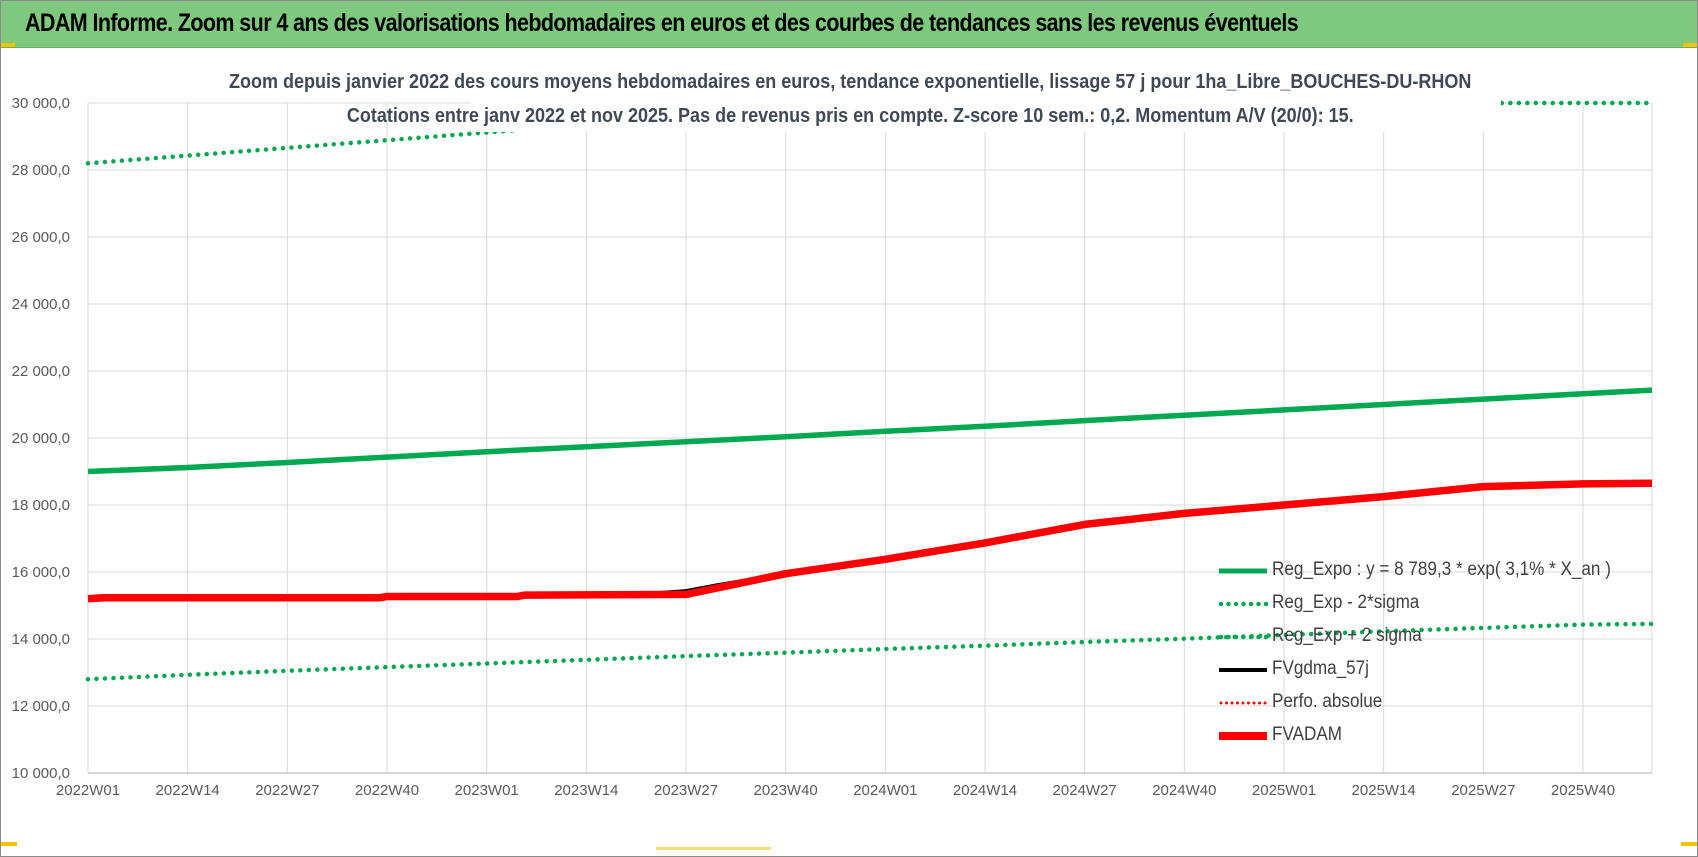  What do you see at coordinates (9, 844) in the screenshot?
I see `corner-marker-bottom-left` at bounding box center [9, 844].